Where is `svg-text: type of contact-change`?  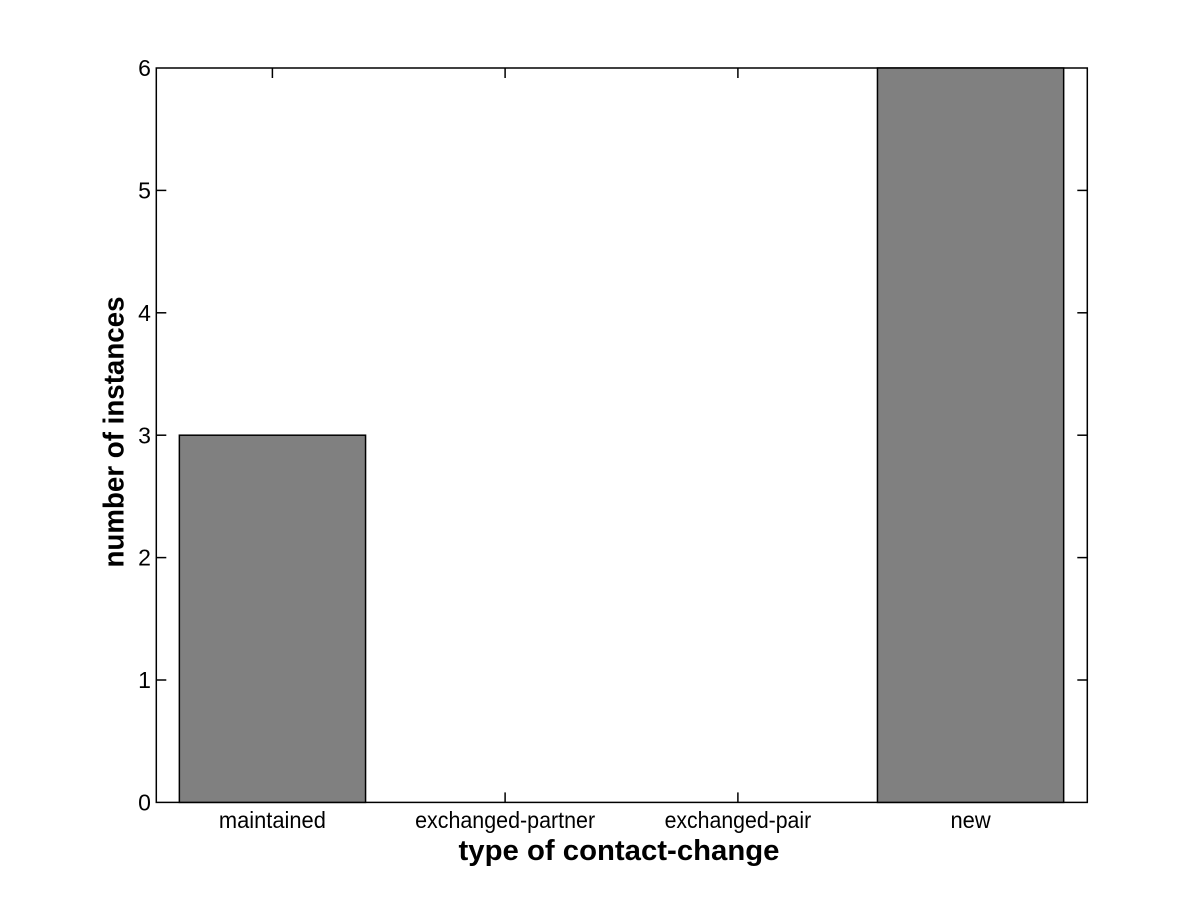
svg-text: type of contact-change is located at coordinates (619, 851).